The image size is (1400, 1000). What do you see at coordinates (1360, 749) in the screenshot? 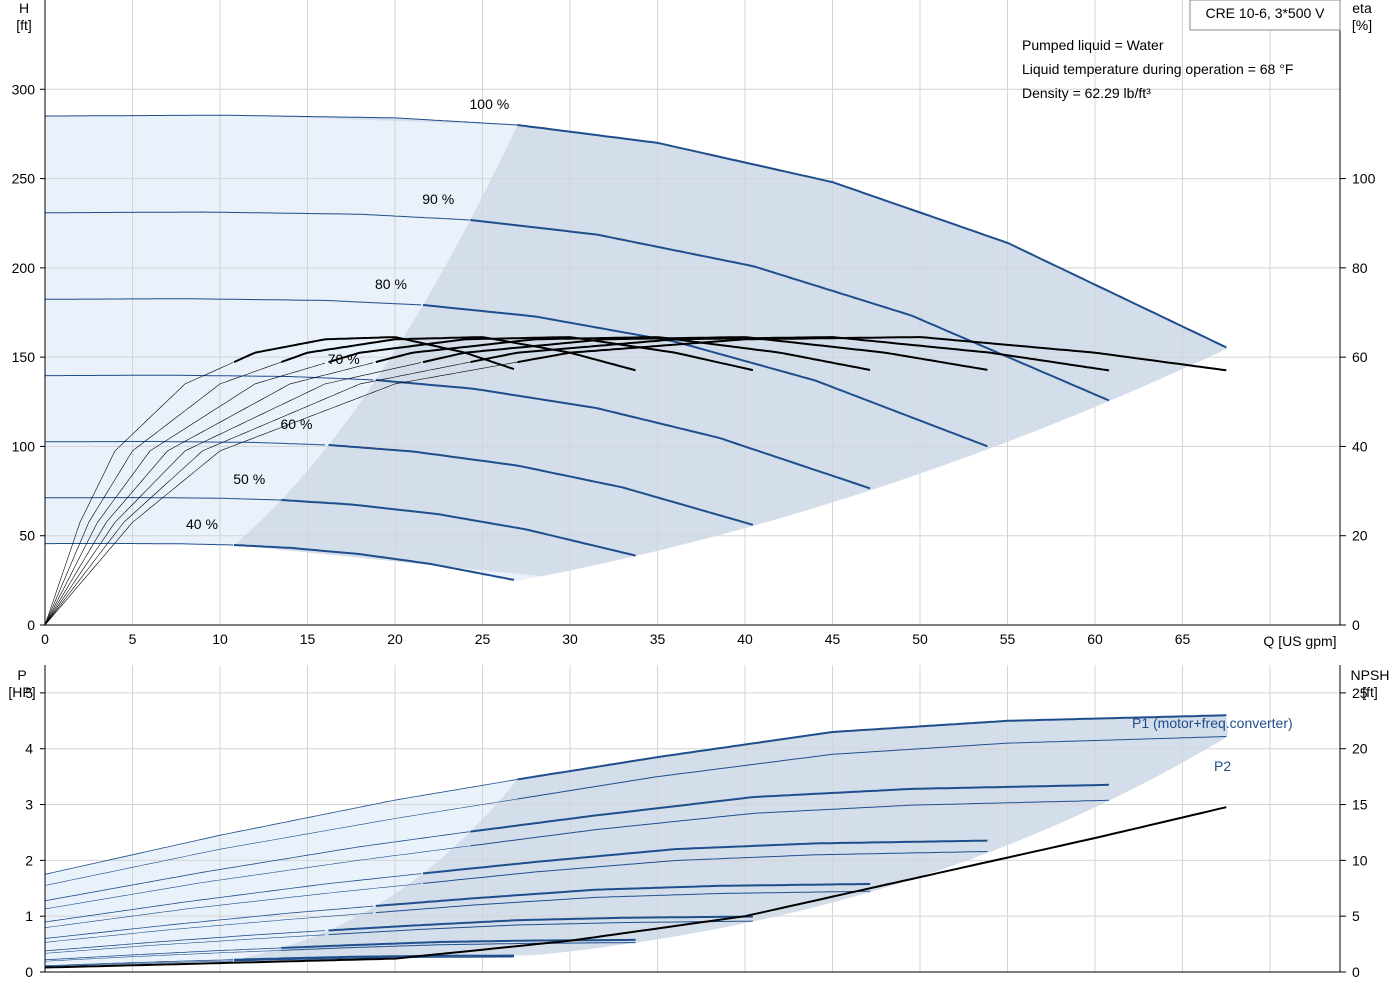
I see `npsh-tick-label: 20` at bounding box center [1360, 749].